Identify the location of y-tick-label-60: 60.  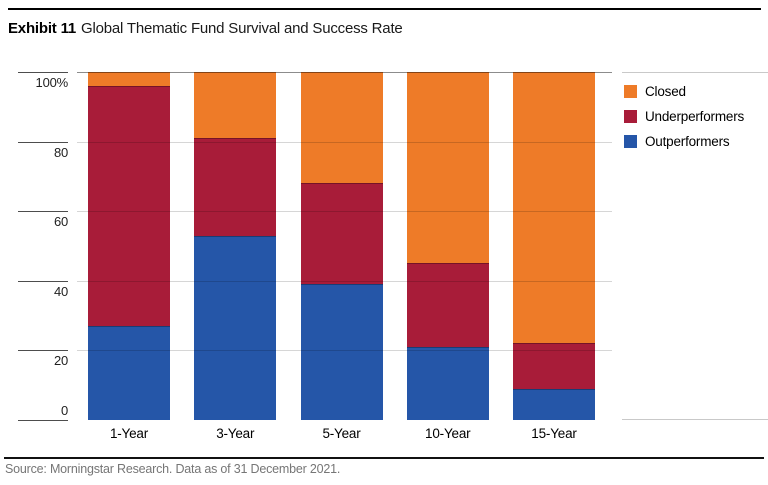
(60, 222).